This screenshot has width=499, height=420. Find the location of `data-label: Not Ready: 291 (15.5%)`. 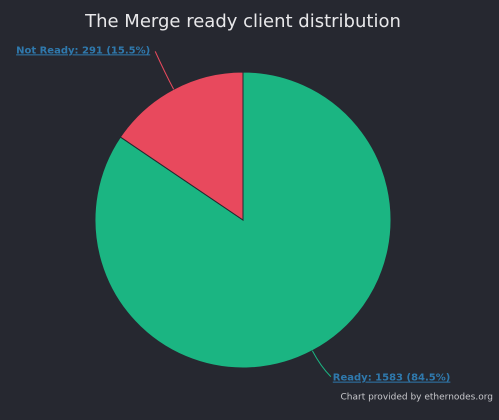

data-label: Not Ready: 291 (15.5%) is located at coordinates (83, 50).